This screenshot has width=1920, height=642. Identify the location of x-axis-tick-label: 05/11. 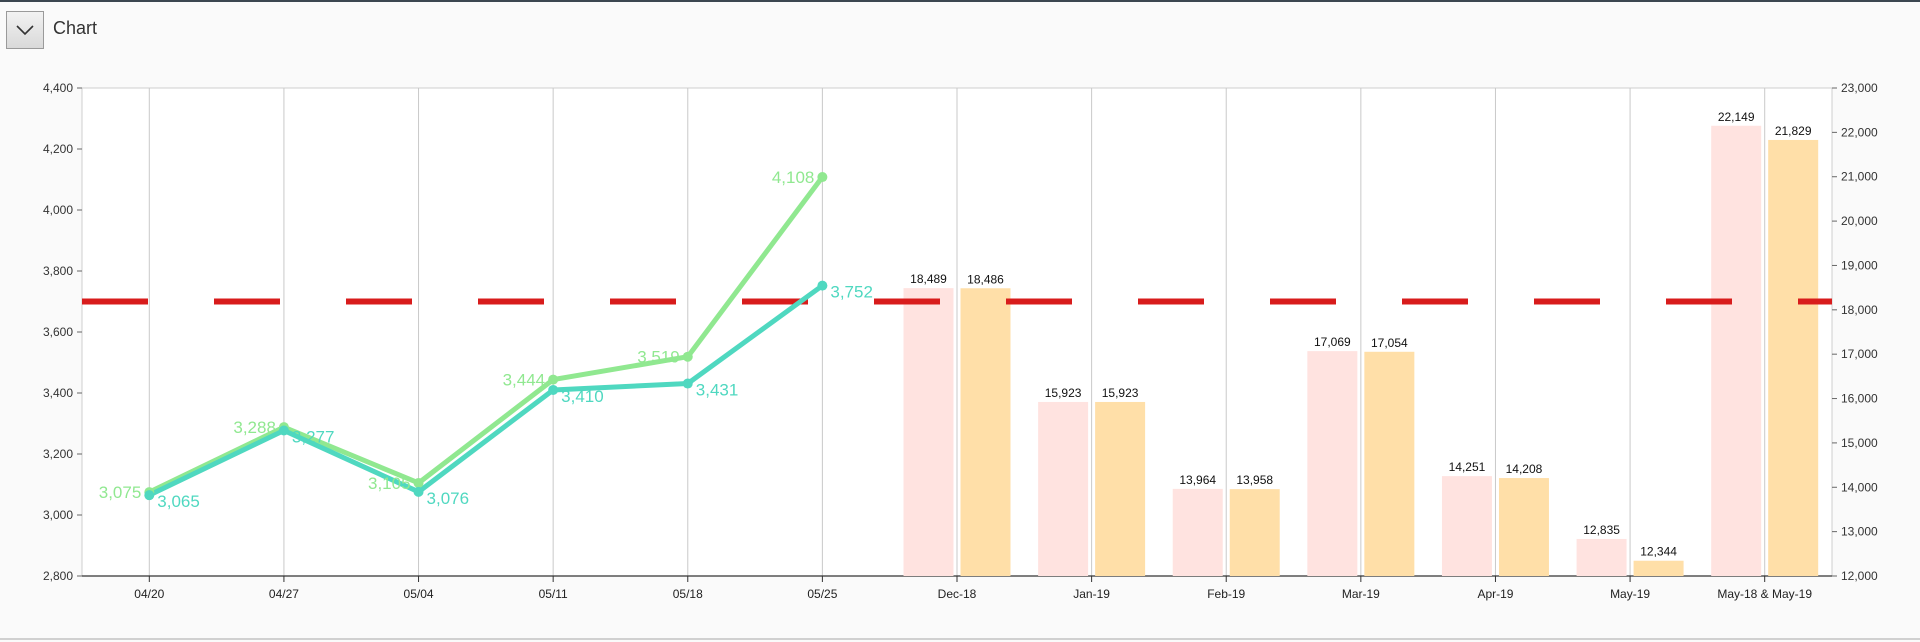
(553, 594).